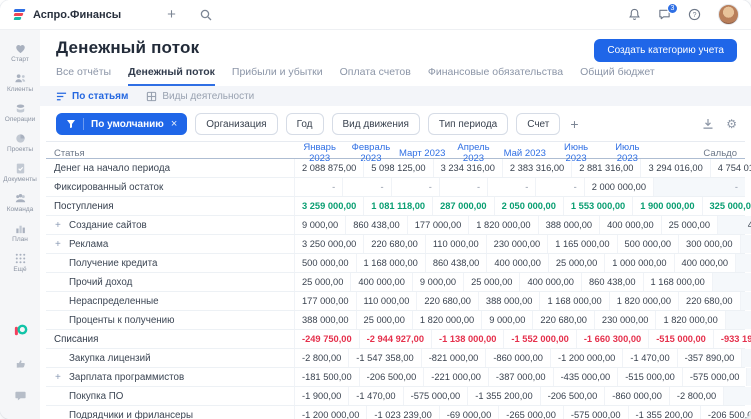  I want to click on row-label: Нераспределенные, so click(114, 301).